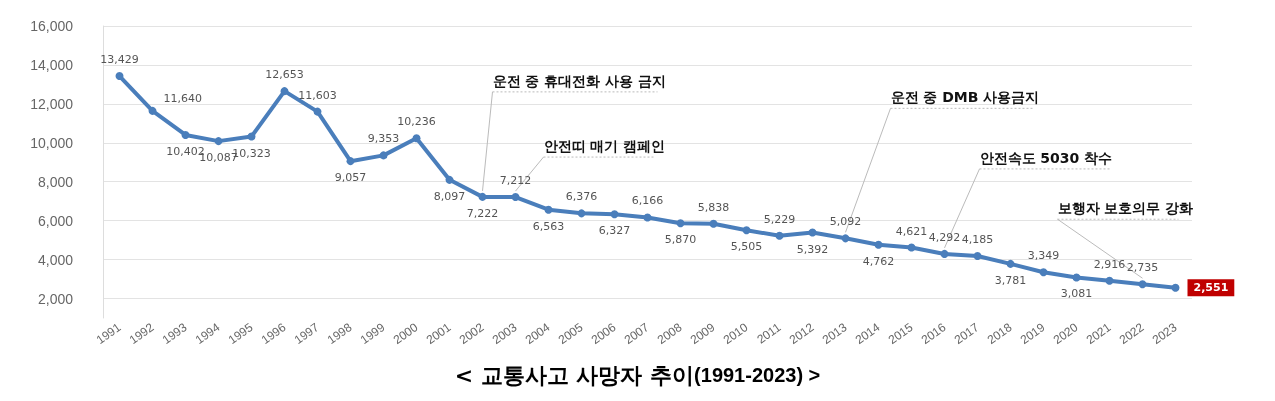 Image resolution: width=1275 pixels, height=401 pixels. What do you see at coordinates (515, 181) in the screenshot?
I see `text: 7,212` at bounding box center [515, 181].